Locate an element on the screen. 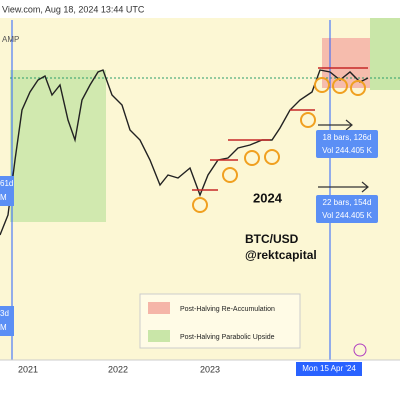  cursor-label-box is located at coordinates (329, 369).